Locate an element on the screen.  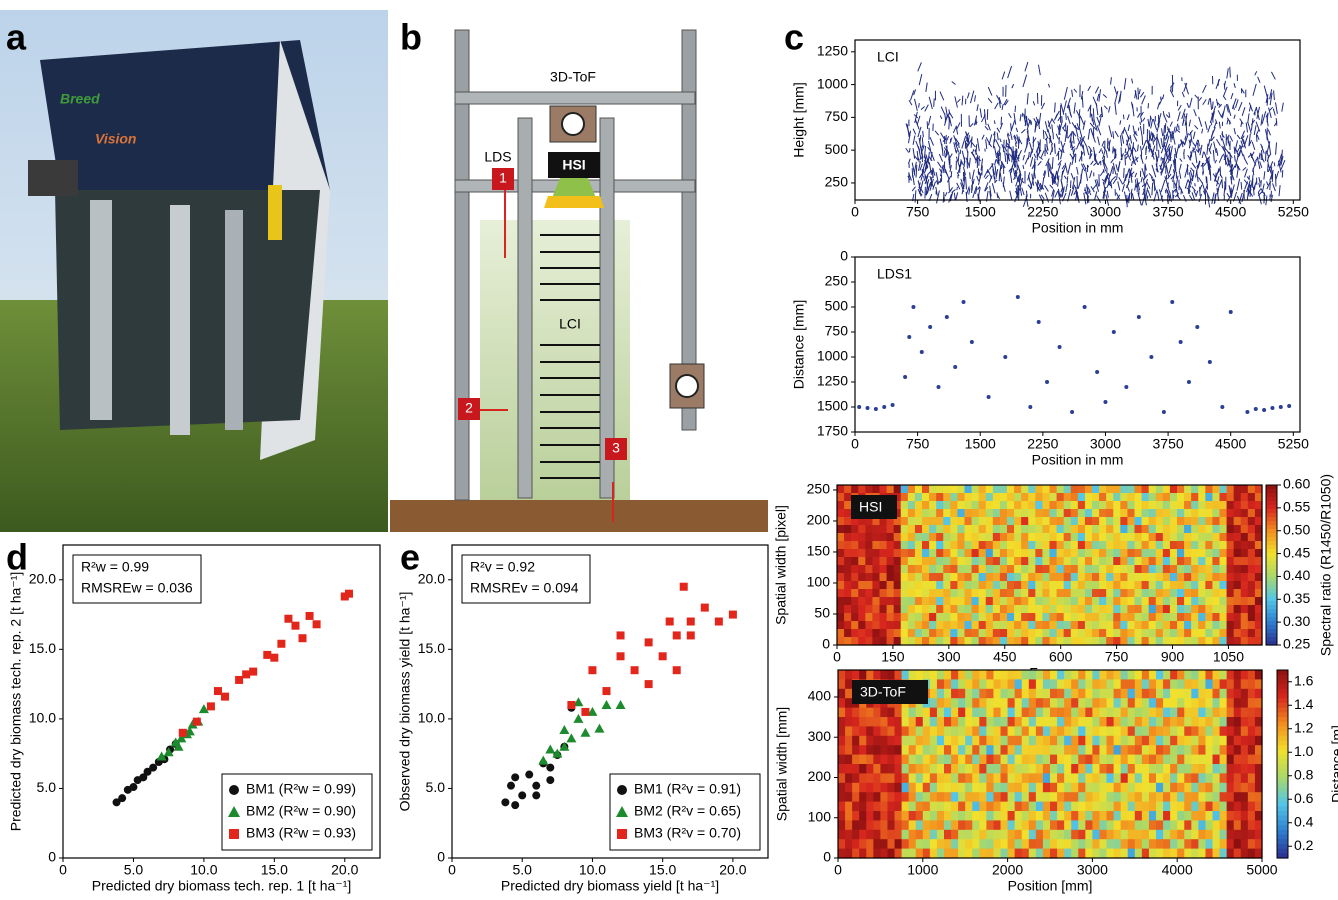
x-tick-label: 150 is located at coordinates (893, 657).